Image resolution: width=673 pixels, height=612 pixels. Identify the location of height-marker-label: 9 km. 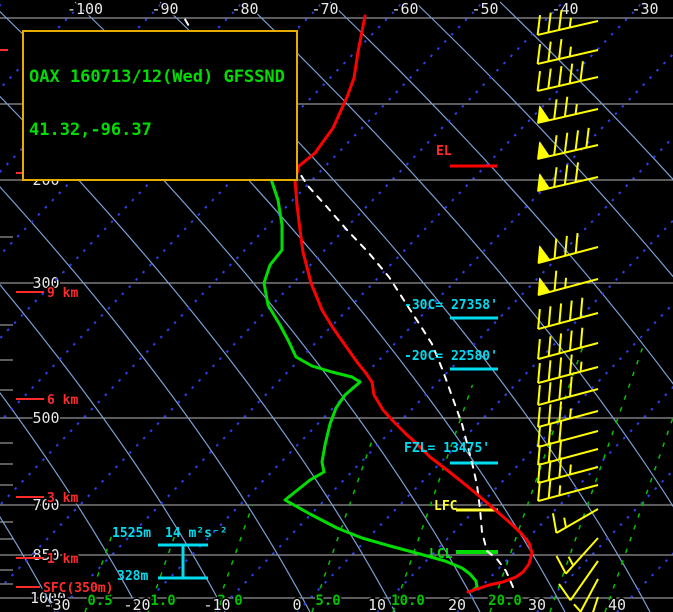
(62, 293).